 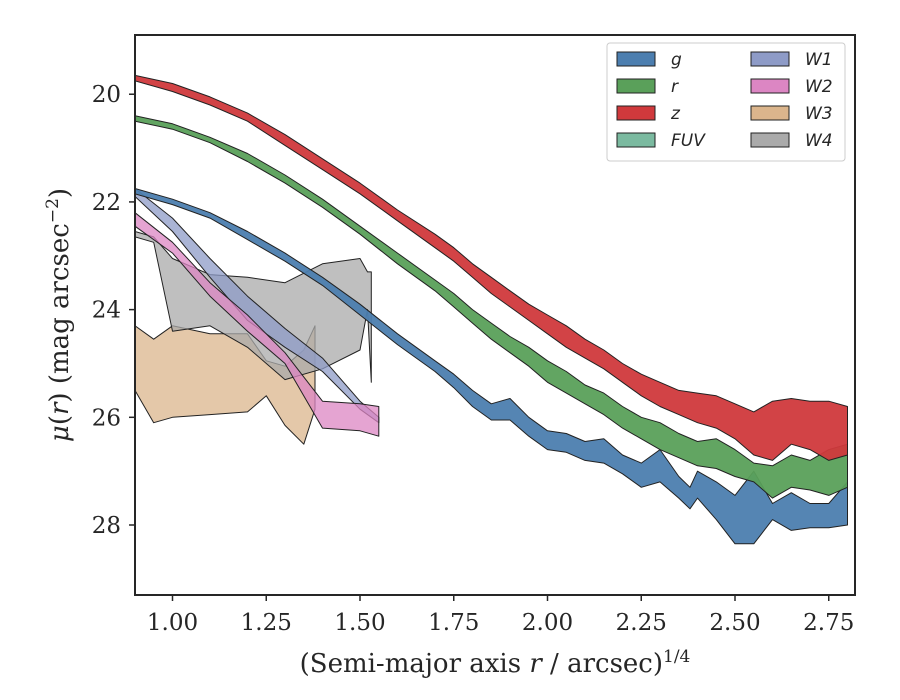 What do you see at coordinates (453, 623) in the screenshot?
I see `x-tick-label: 1.75` at bounding box center [453, 623].